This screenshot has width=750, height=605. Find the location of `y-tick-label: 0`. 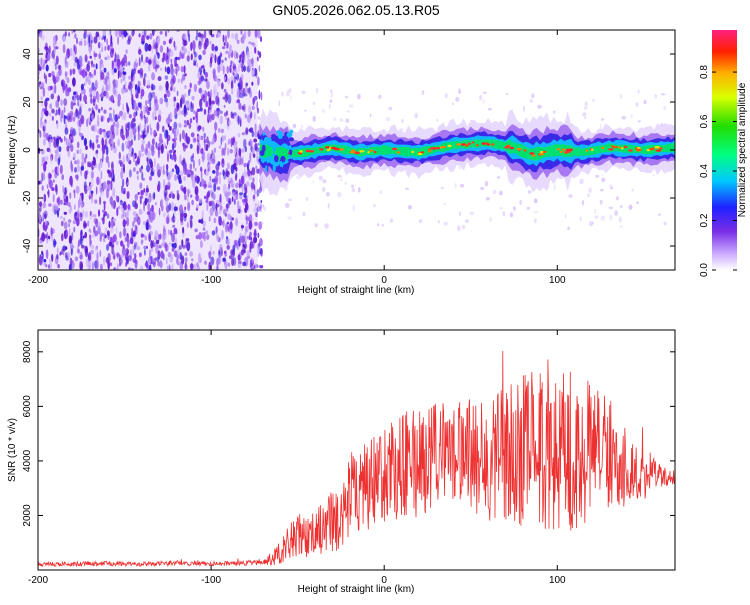

y-tick-label: 0 is located at coordinates (27, 150).